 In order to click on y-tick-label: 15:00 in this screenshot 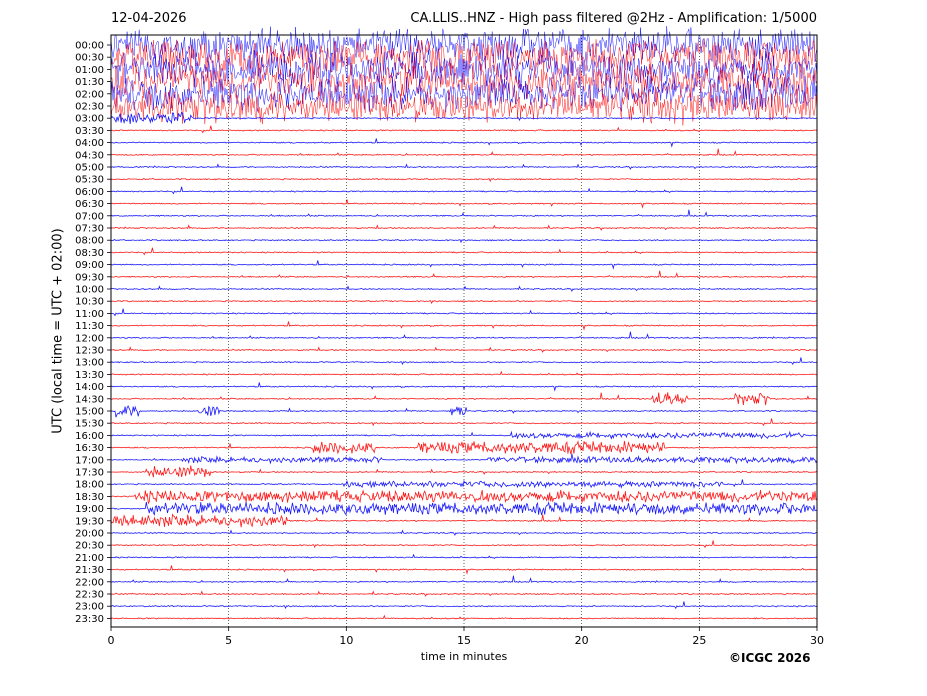, I will do `click(89, 412)`.